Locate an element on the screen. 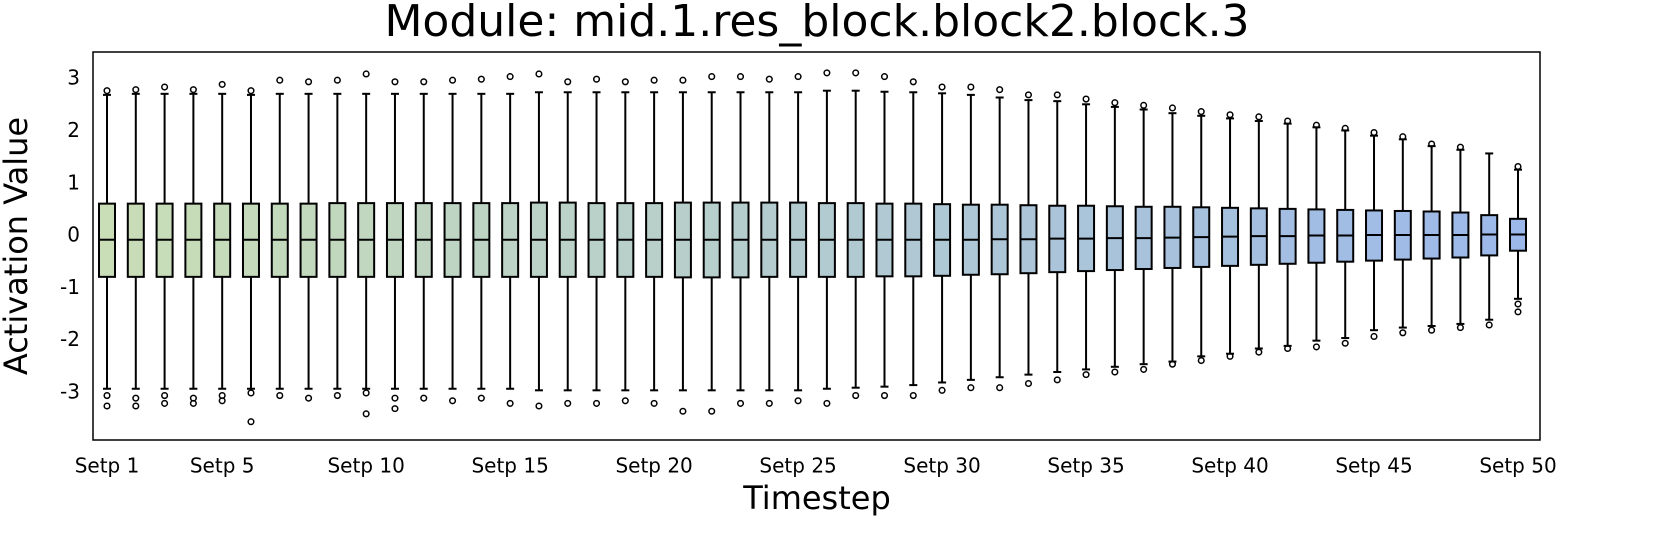  x-tick-label: Setp 50 is located at coordinates (1517, 466).